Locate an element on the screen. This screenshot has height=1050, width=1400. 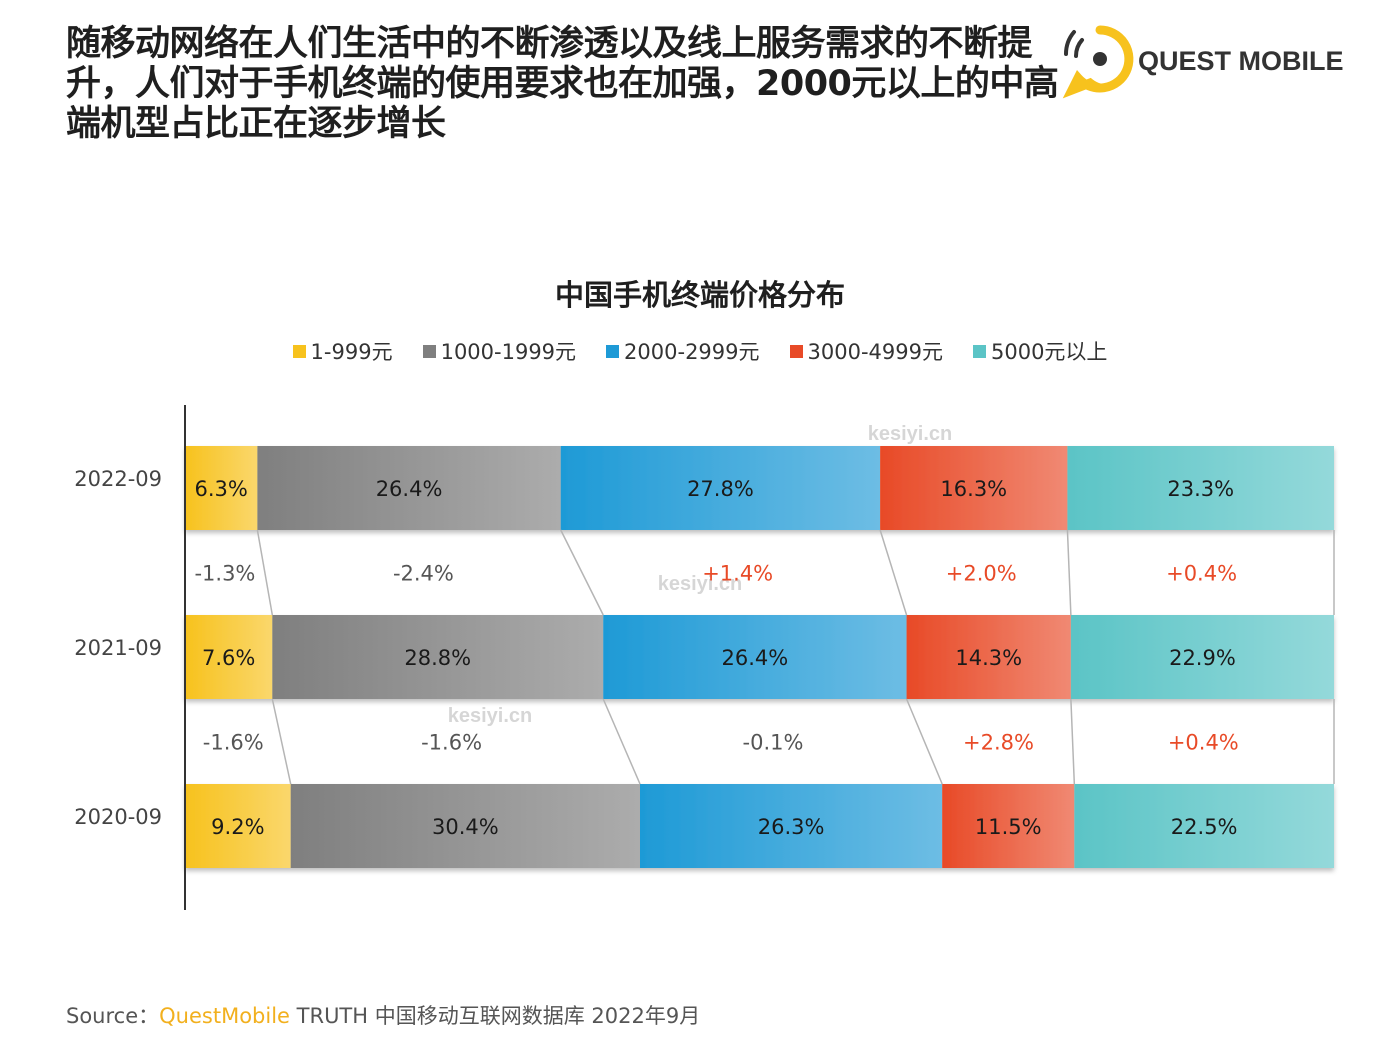
data-label: 22.5% is located at coordinates (1204, 827).